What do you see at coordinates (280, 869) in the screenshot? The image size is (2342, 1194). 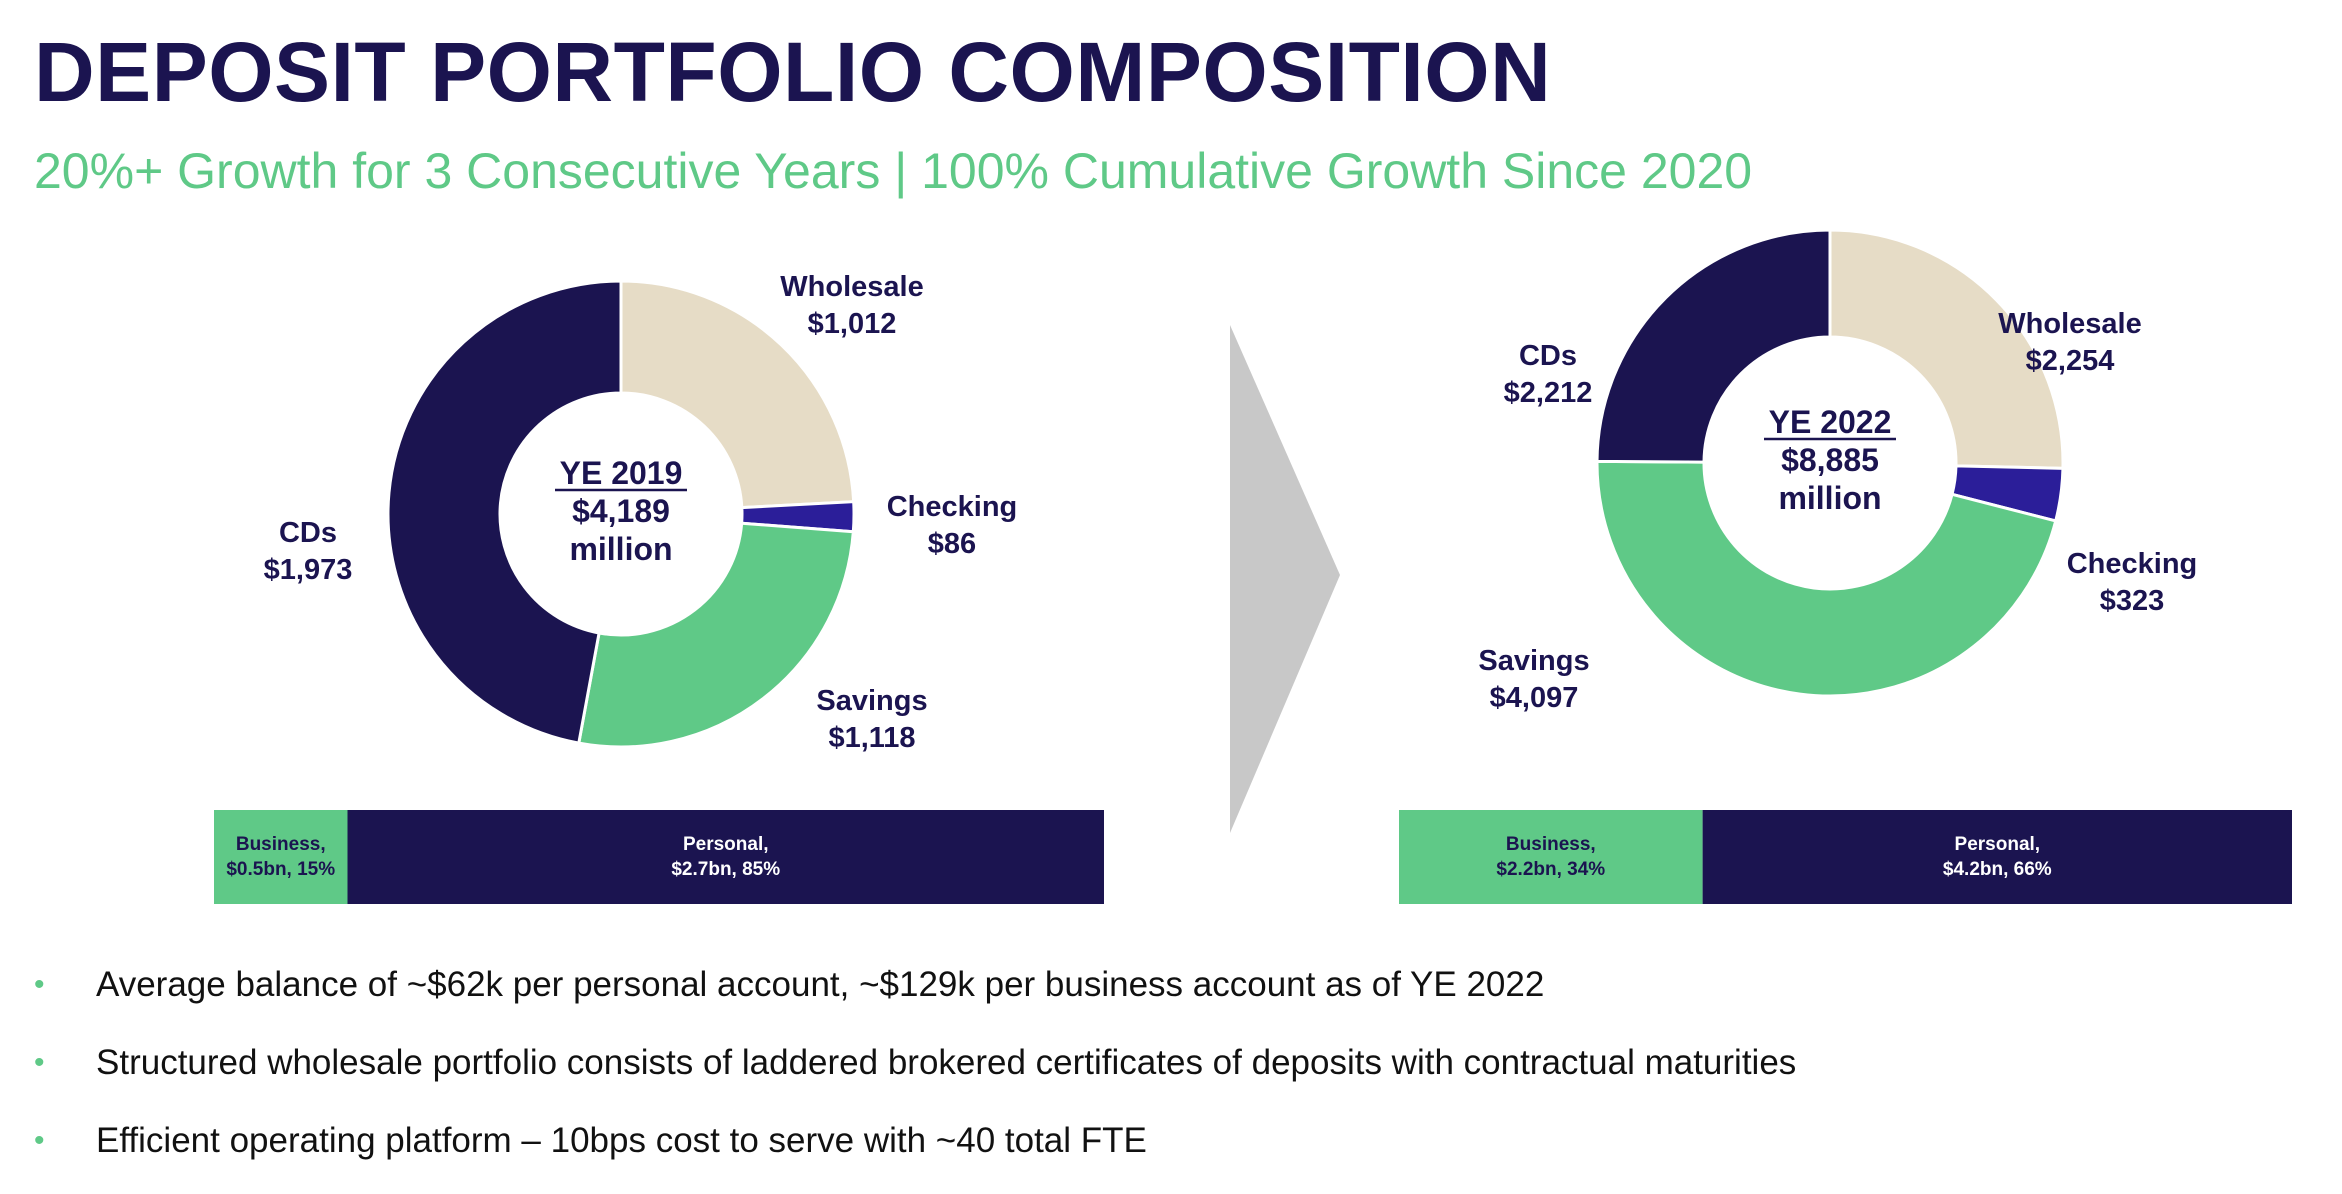 I see `mix-bar-value: $0.5bn, 15%` at bounding box center [280, 869].